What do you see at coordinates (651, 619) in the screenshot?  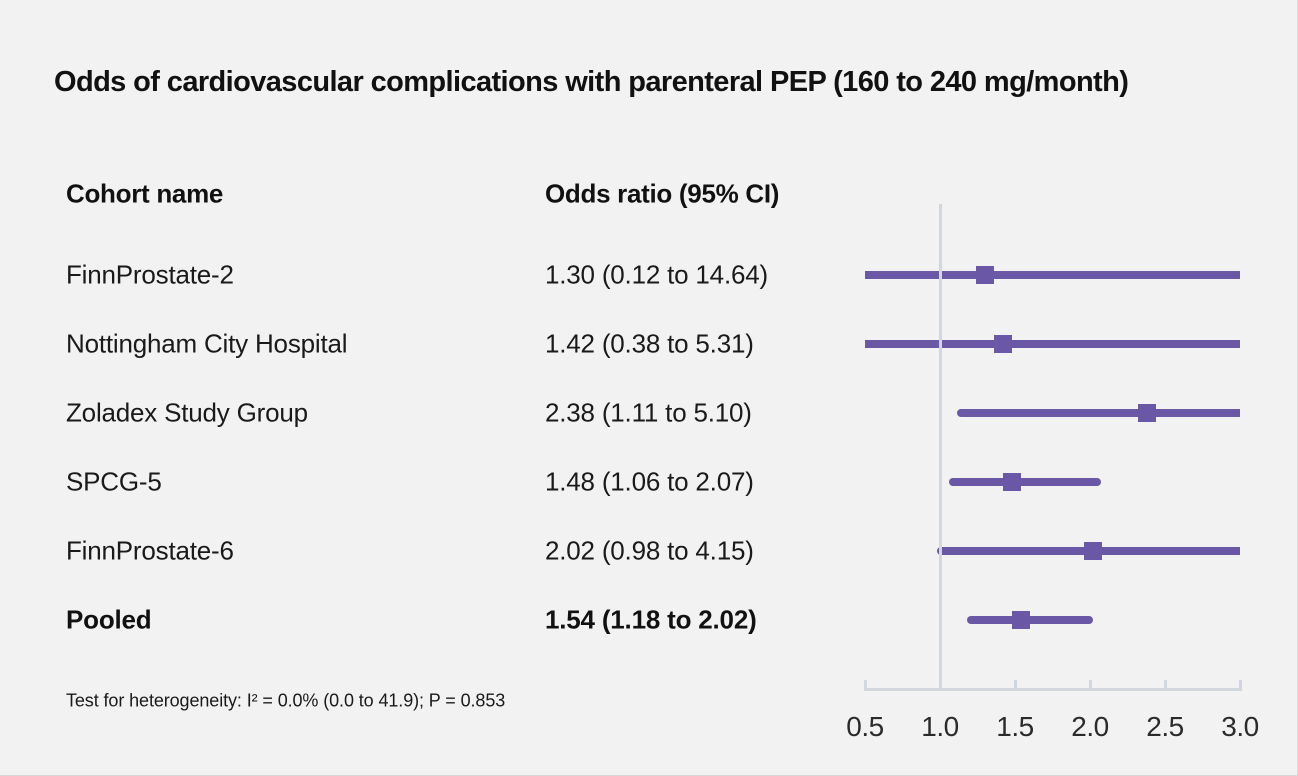 I see `odds-ratio-value: 1.54 (1.18 to 2.02)` at bounding box center [651, 619].